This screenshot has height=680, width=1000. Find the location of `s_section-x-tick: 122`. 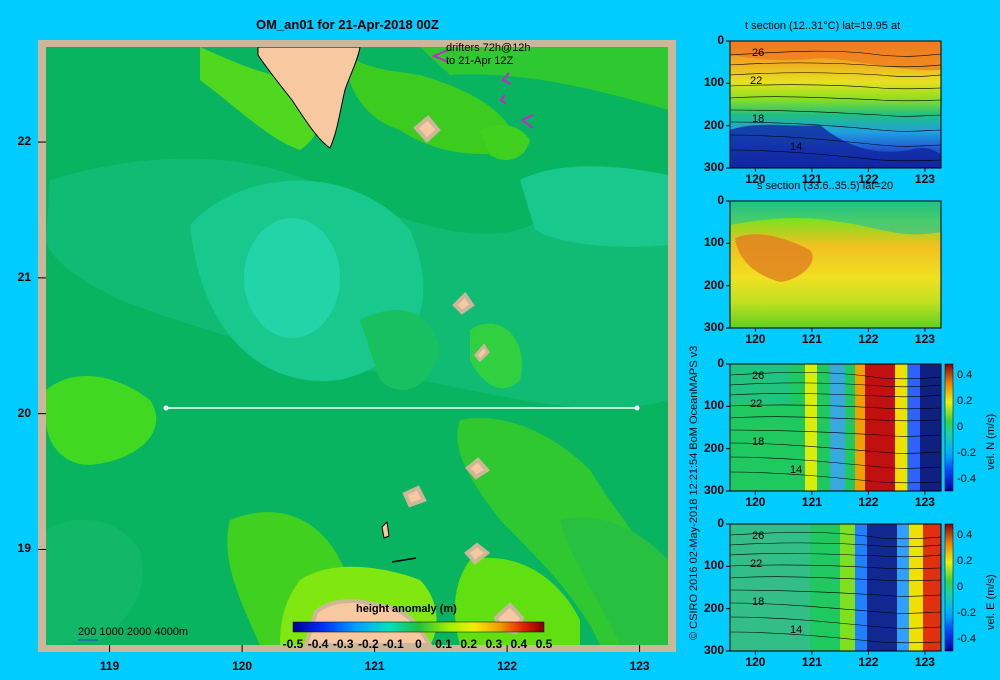

s_section-x-tick: 122 is located at coordinates (868, 339).